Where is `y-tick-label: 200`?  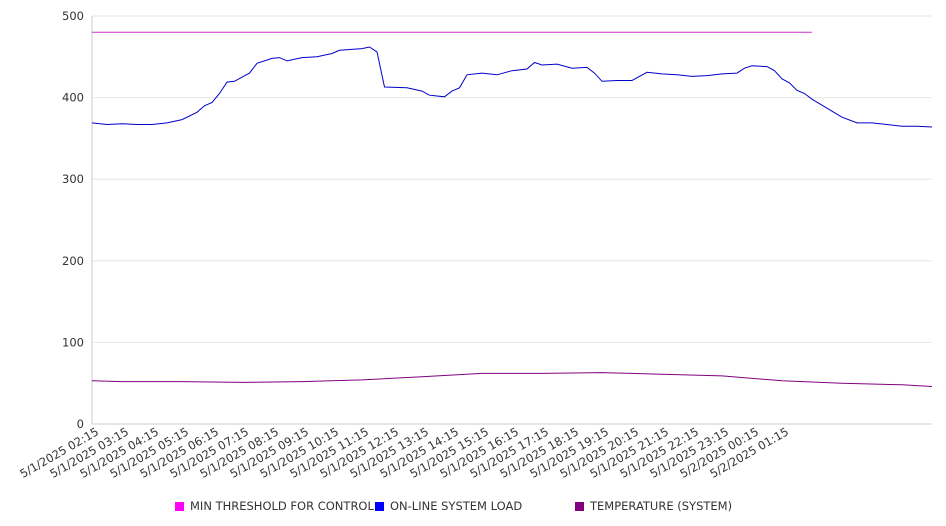 y-tick-label: 200 is located at coordinates (73, 261).